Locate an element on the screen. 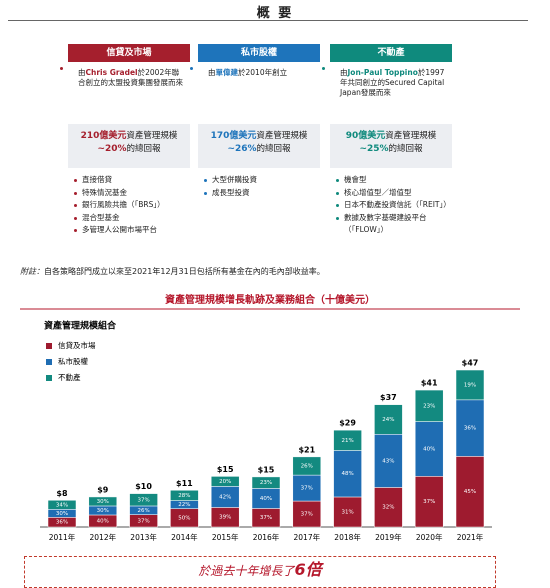 The width and height of the screenshot is (550, 588). segment-label: 32% is located at coordinates (388, 508).